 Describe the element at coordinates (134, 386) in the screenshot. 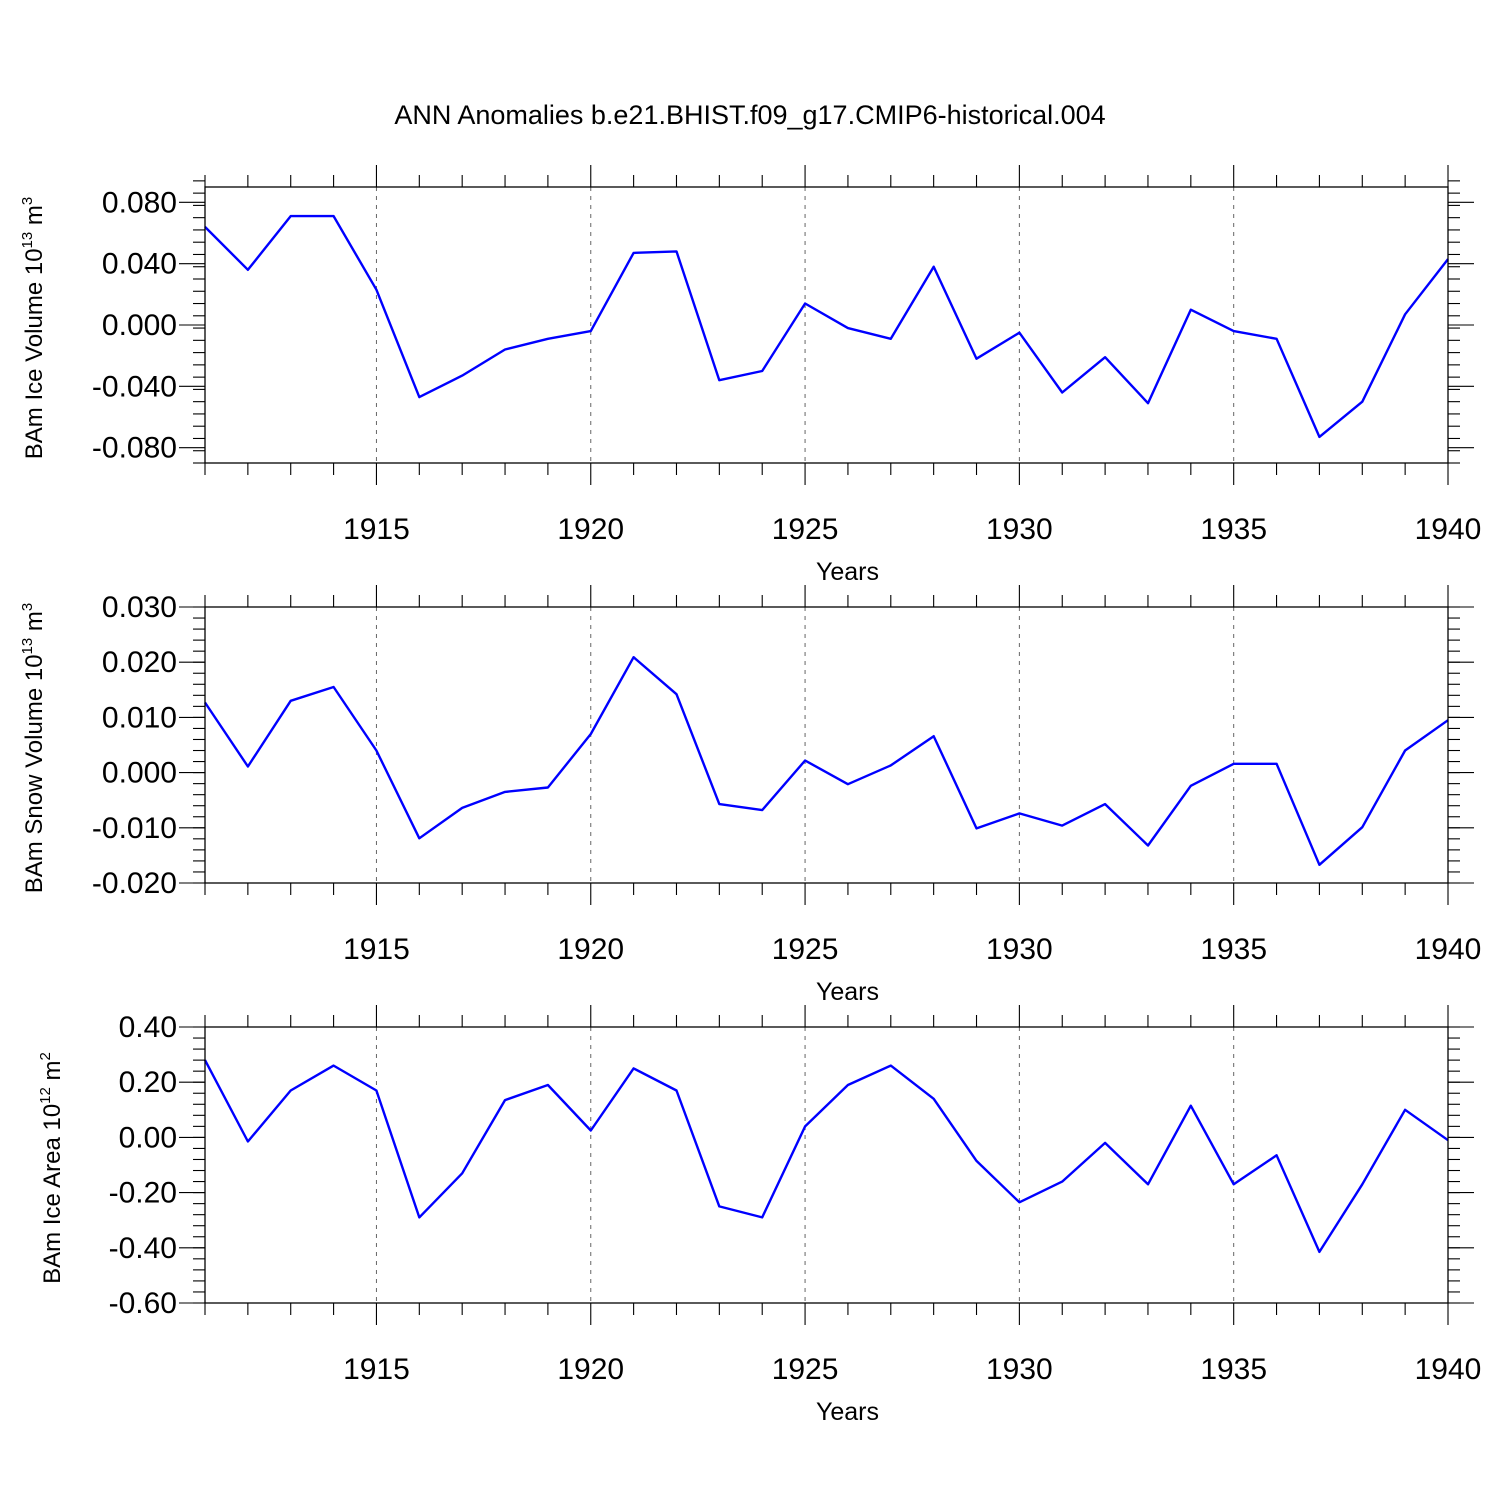

I see `y-tick-label: -0.040` at that location.